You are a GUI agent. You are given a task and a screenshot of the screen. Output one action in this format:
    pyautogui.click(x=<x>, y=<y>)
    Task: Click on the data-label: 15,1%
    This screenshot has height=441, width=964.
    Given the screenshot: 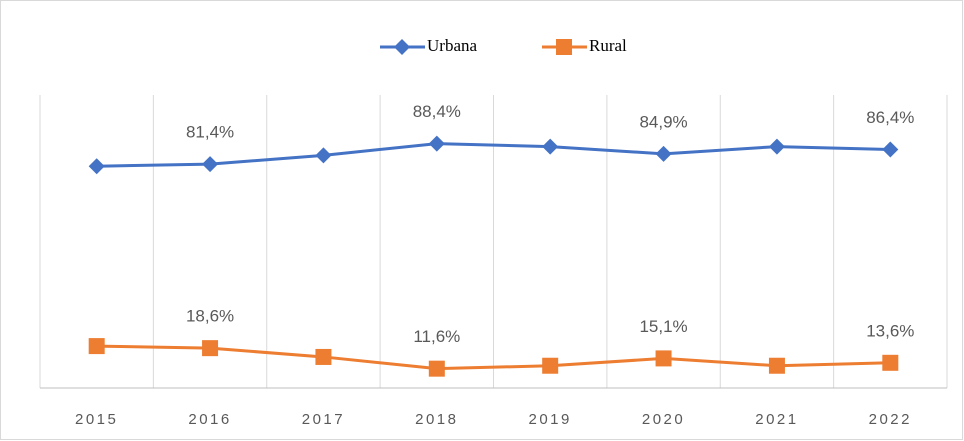 What is the action you would take?
    pyautogui.click(x=663, y=326)
    